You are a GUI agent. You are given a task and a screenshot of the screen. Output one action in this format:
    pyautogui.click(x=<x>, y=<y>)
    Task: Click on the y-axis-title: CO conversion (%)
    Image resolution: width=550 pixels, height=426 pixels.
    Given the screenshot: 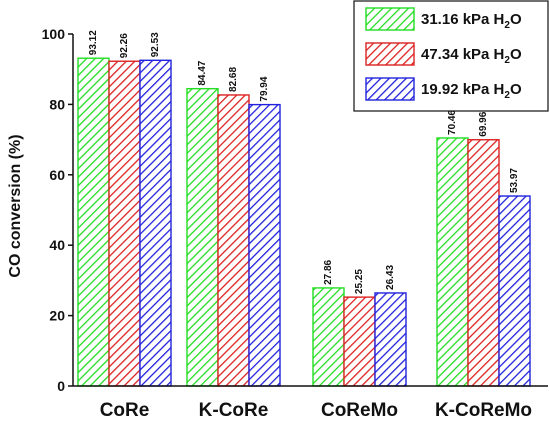 What is the action you would take?
    pyautogui.click(x=15, y=205)
    